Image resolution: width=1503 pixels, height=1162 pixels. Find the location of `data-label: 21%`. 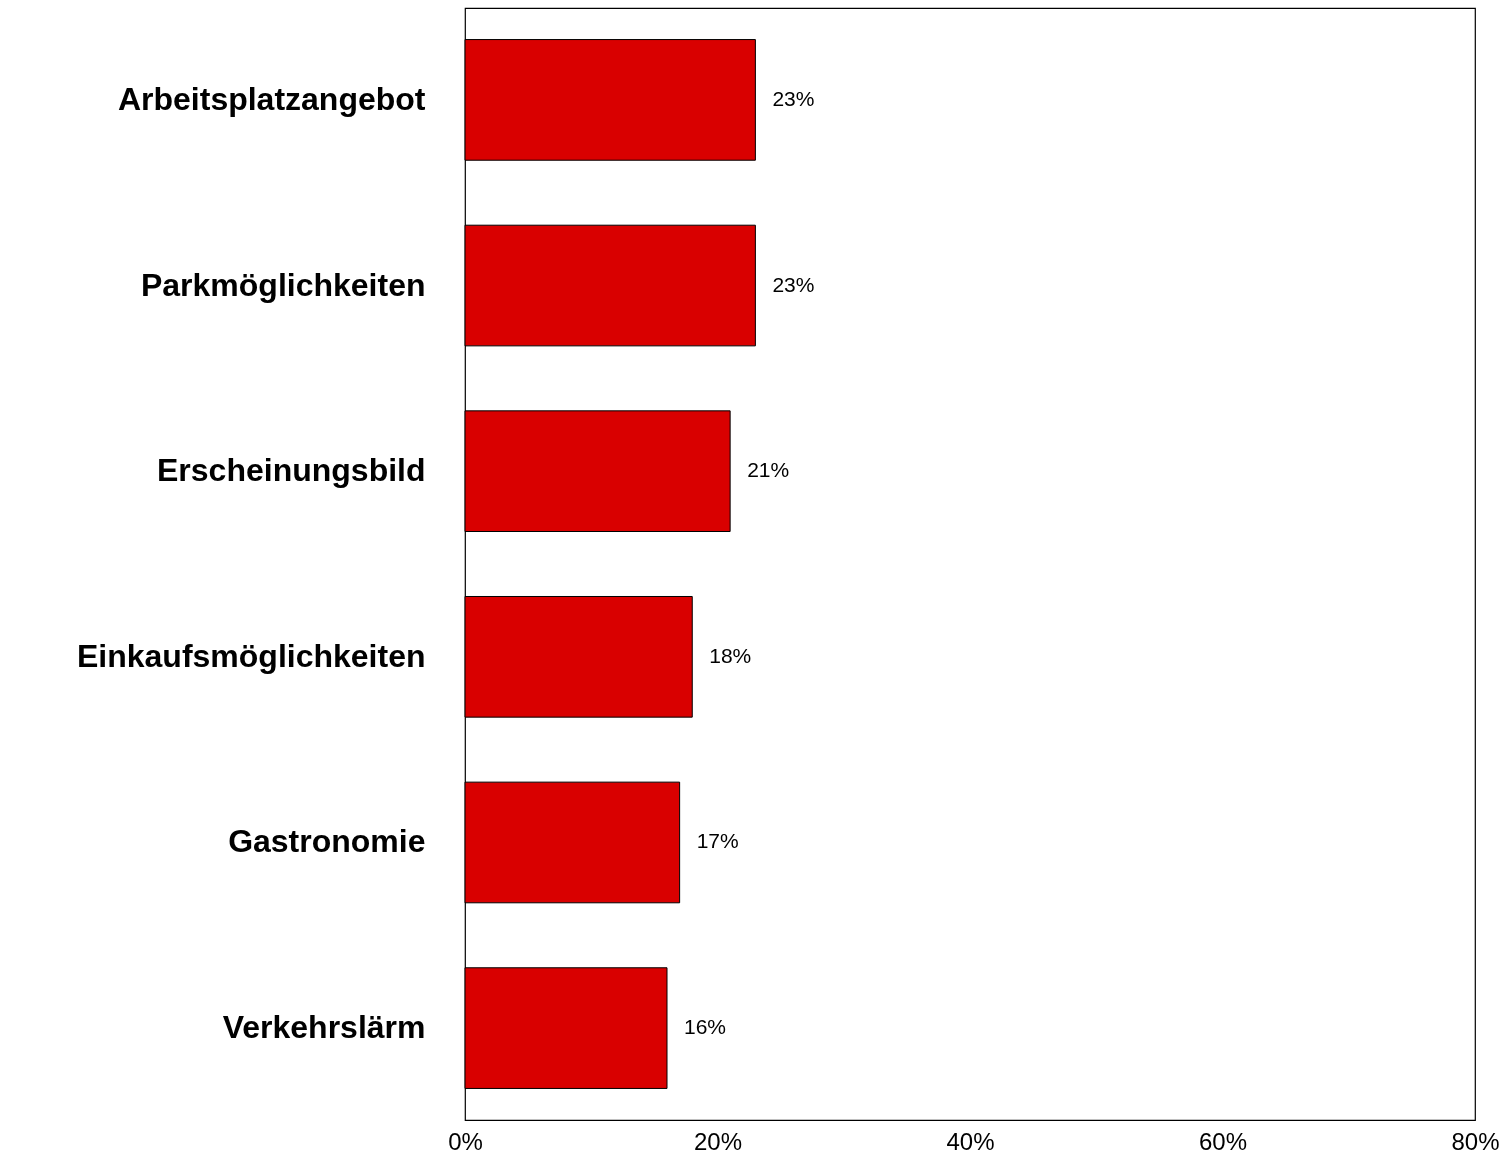

data-label: 21% is located at coordinates (768, 470).